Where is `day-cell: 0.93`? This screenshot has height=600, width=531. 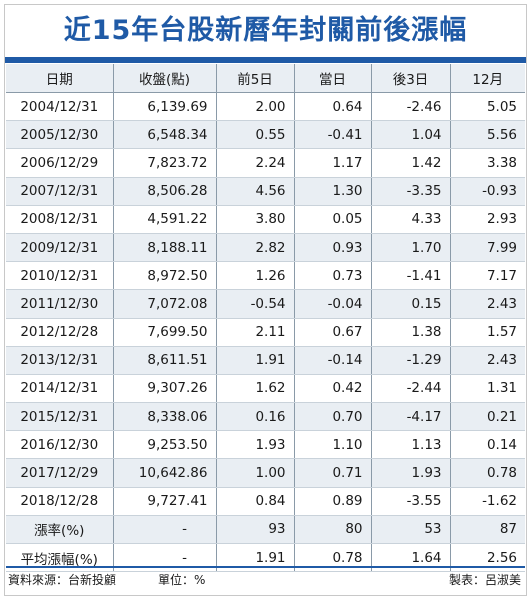 day-cell: 0.93 is located at coordinates (333, 248).